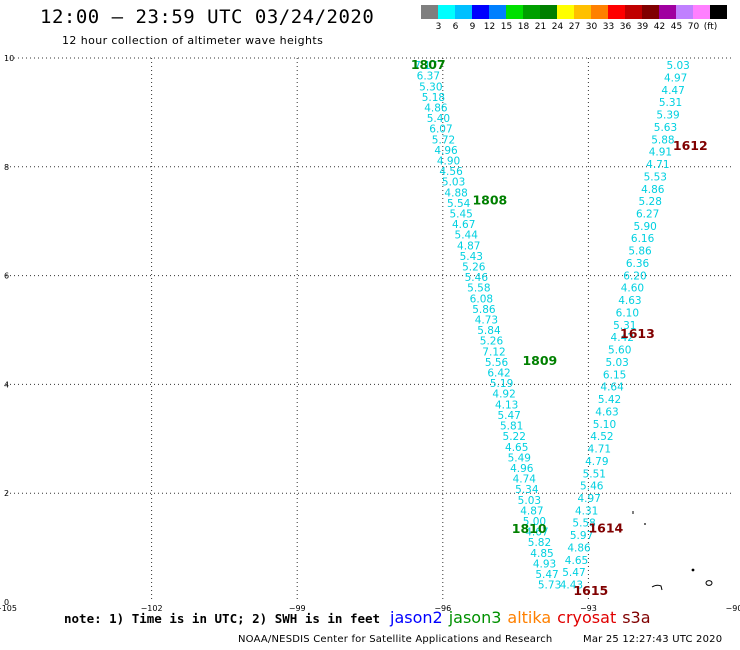 The image size is (740, 650). I want to click on scale-label: 24, so click(557, 27).